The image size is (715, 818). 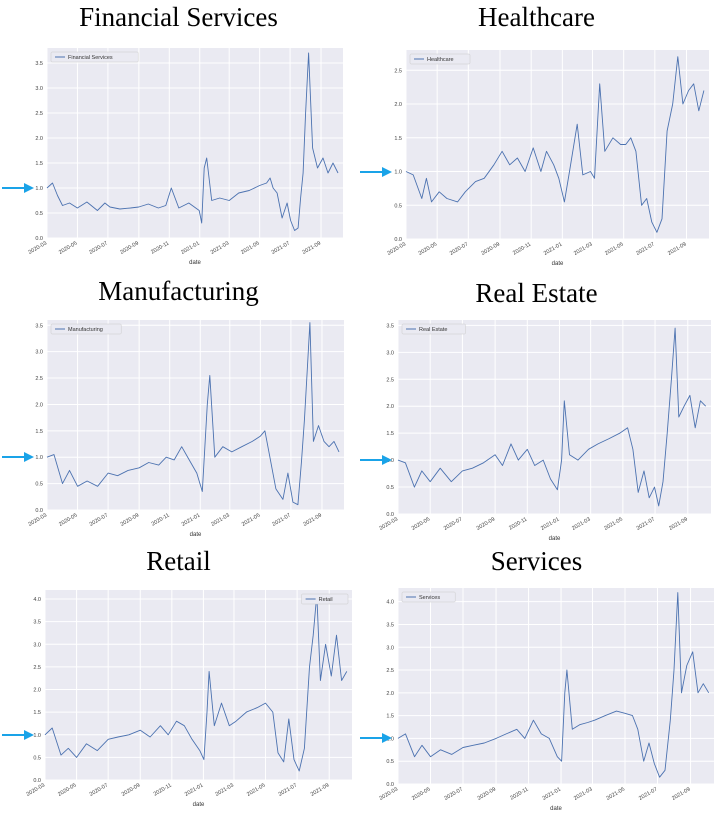 What do you see at coordinates (681, 794) in the screenshot?
I see `x-tick-label: 2021-09` at bounding box center [681, 794].